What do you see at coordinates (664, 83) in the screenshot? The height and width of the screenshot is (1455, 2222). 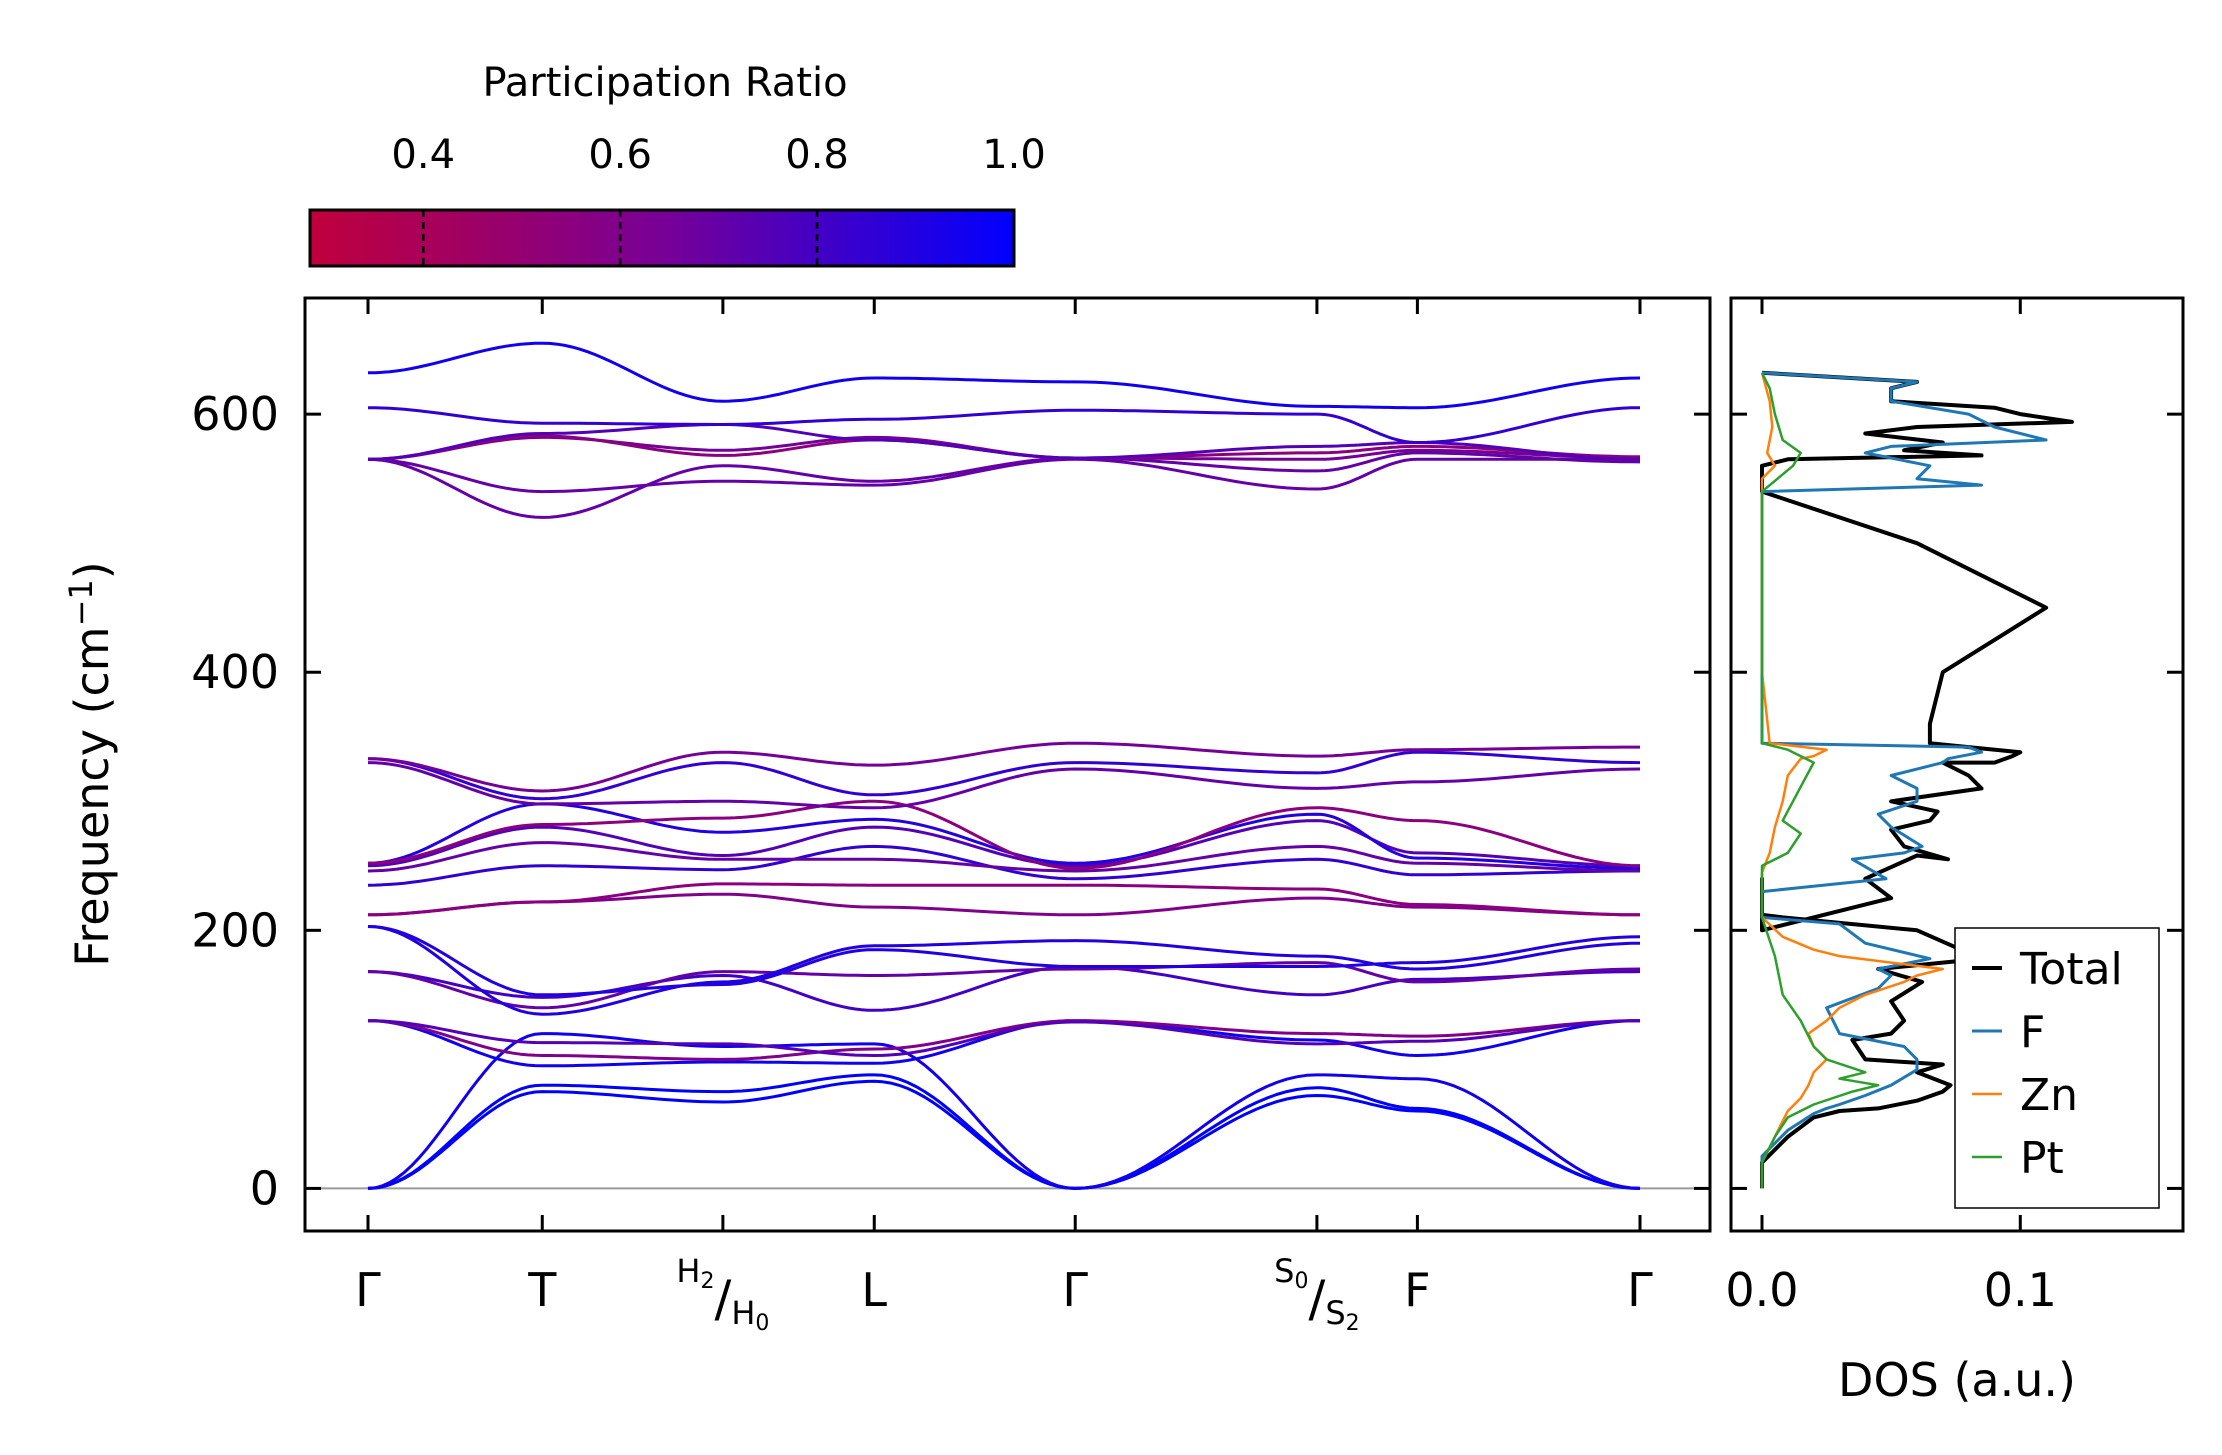 I see `colorbar-title: Participation Ratio` at bounding box center [664, 83].